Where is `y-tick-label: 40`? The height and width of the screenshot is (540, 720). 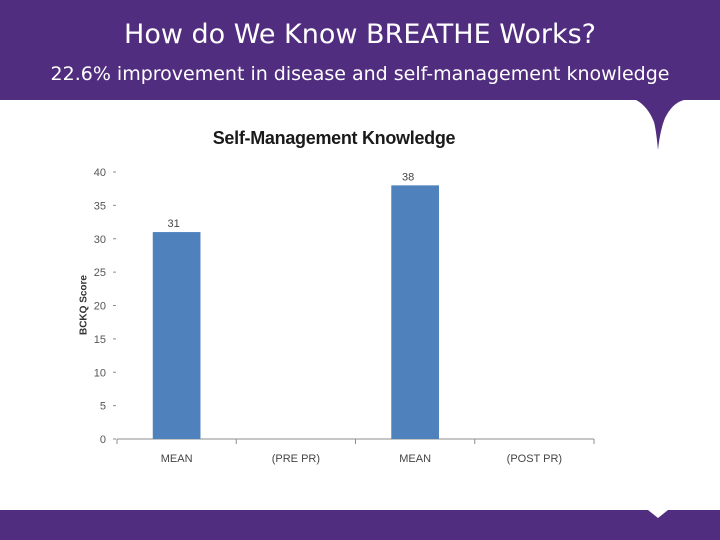 y-tick-label: 40 is located at coordinates (100, 173).